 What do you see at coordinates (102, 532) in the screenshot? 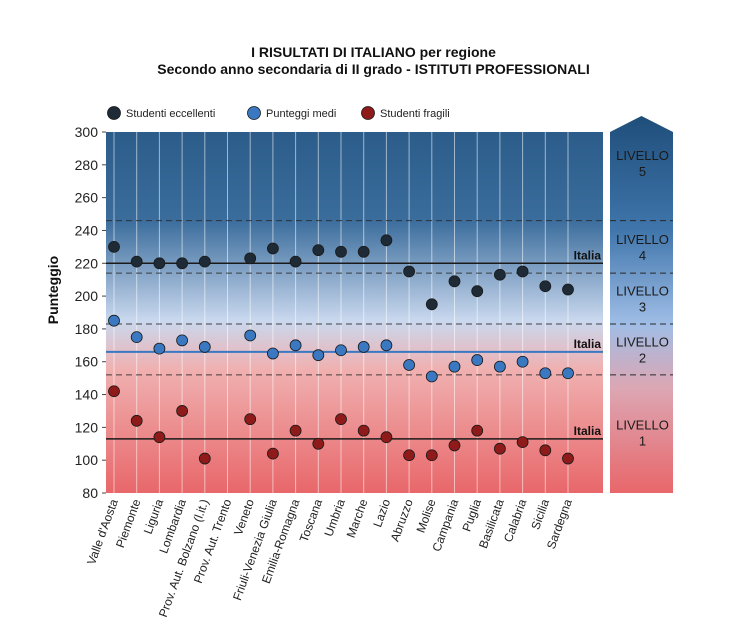
I see `x-tick-label: Valle d'Aosta` at bounding box center [102, 532].